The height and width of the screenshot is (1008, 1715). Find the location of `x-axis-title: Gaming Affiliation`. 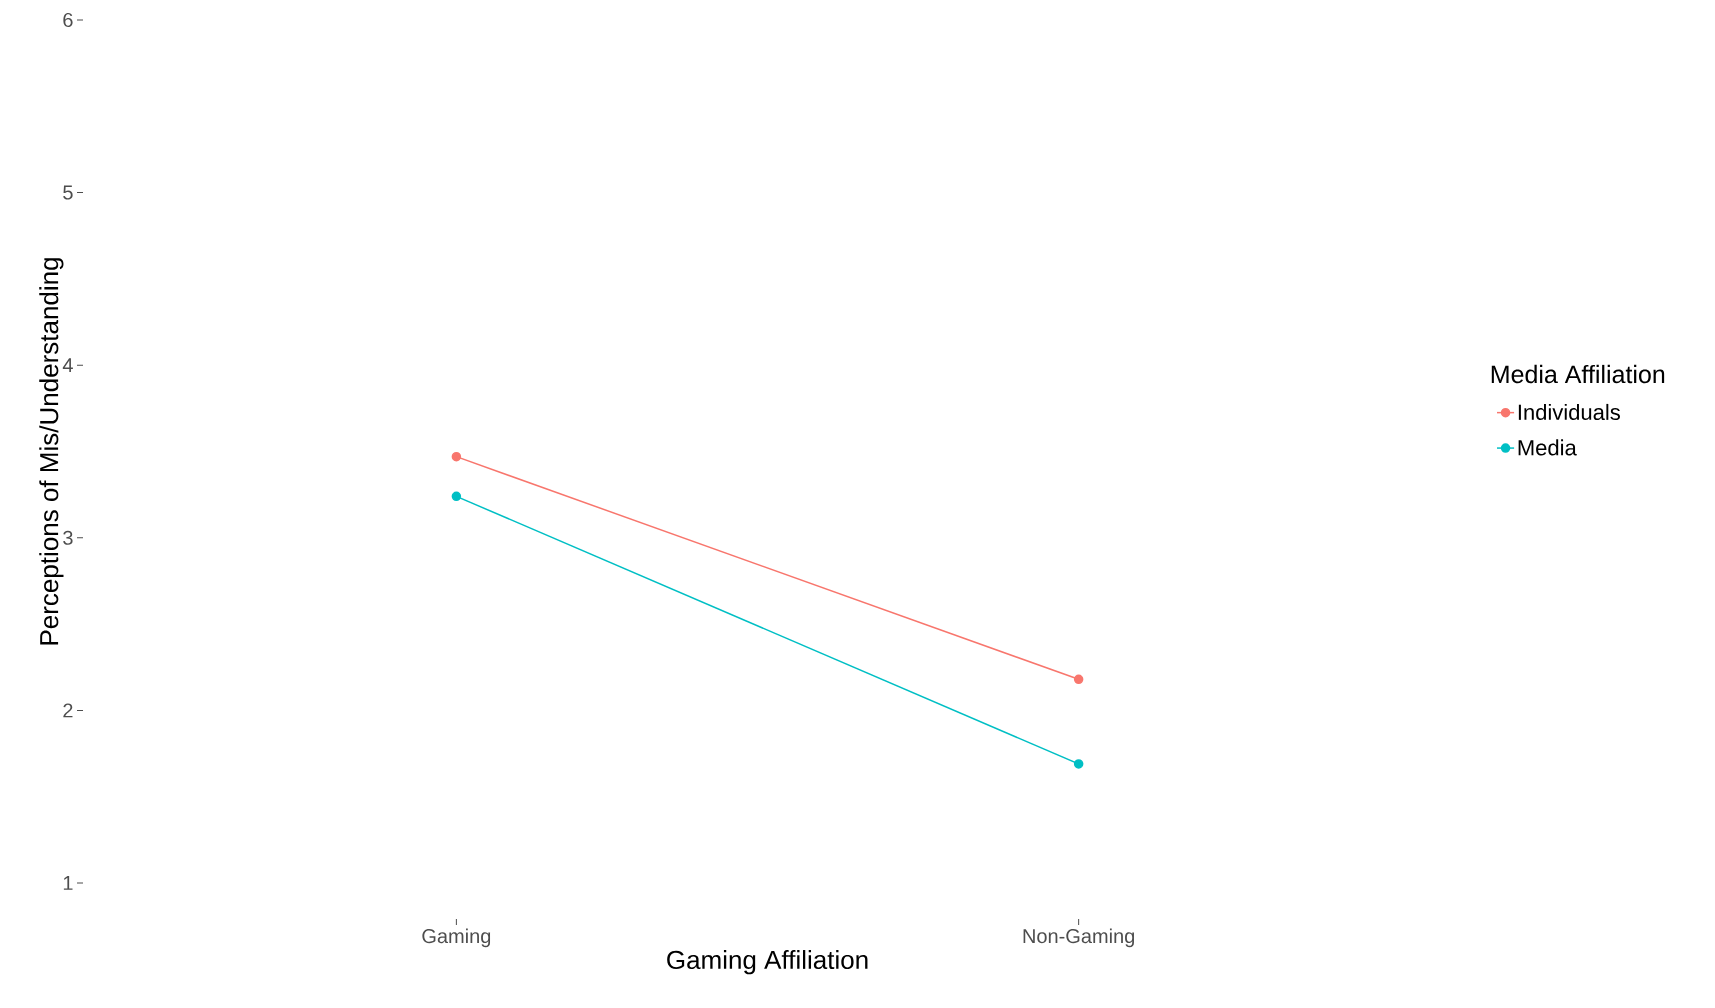

x-axis-title: Gaming Affiliation is located at coordinates (767, 962).